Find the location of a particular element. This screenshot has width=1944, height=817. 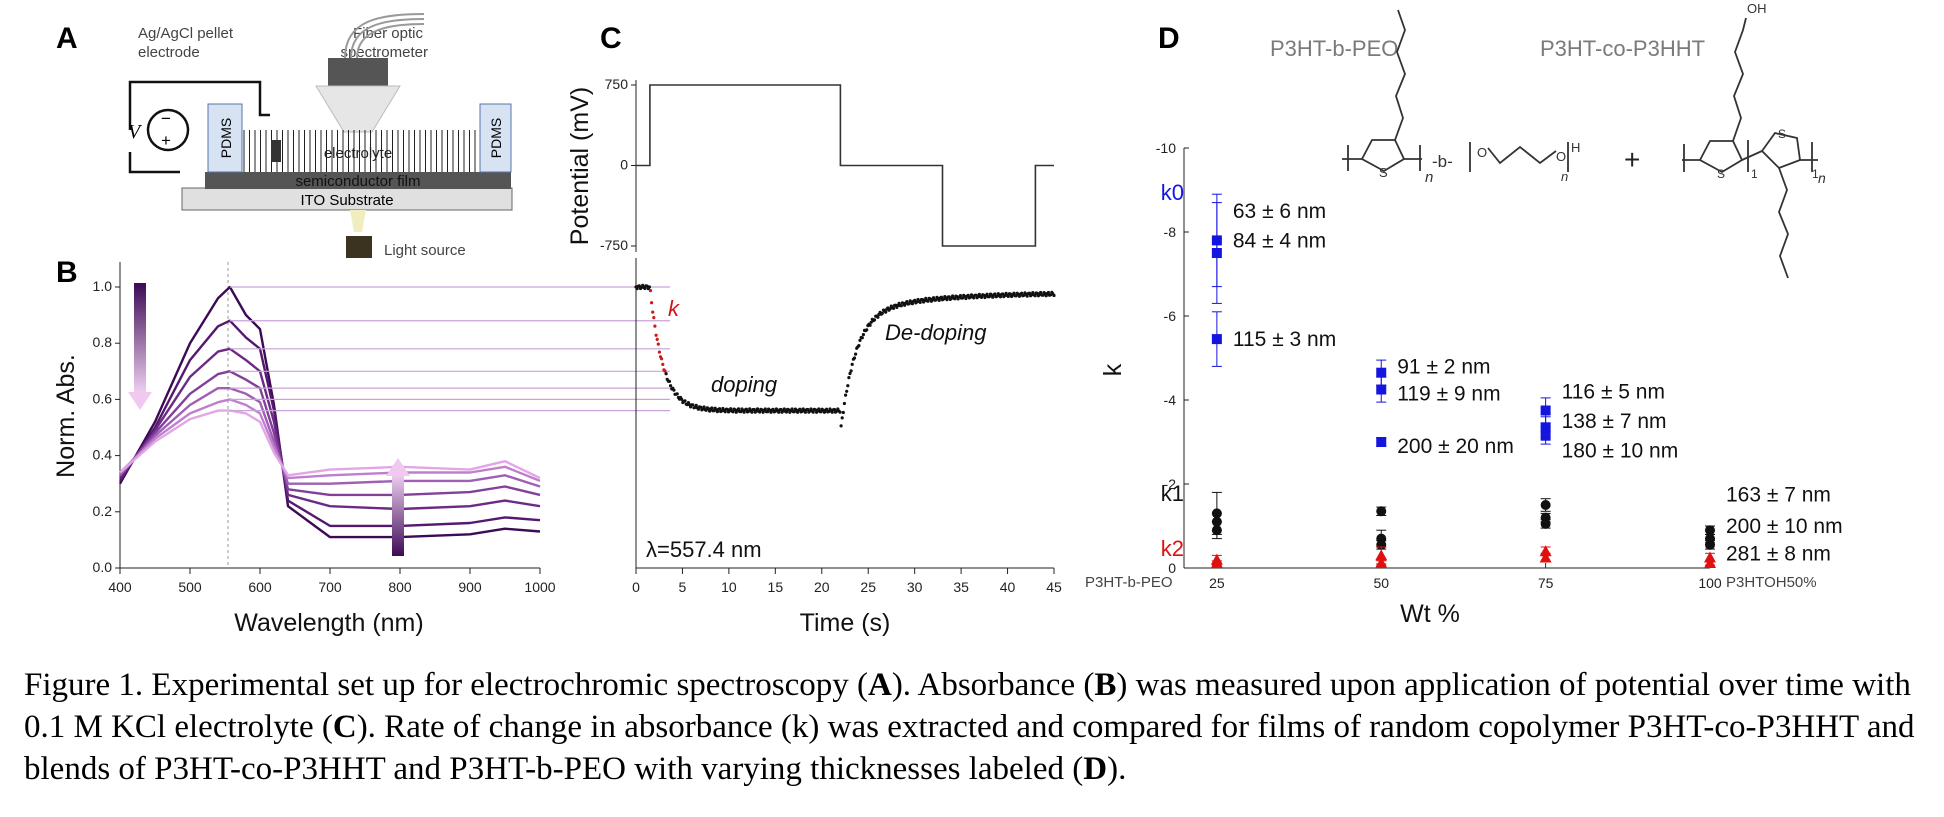

series-label-k1: k1 is located at coordinates (1172, 493).